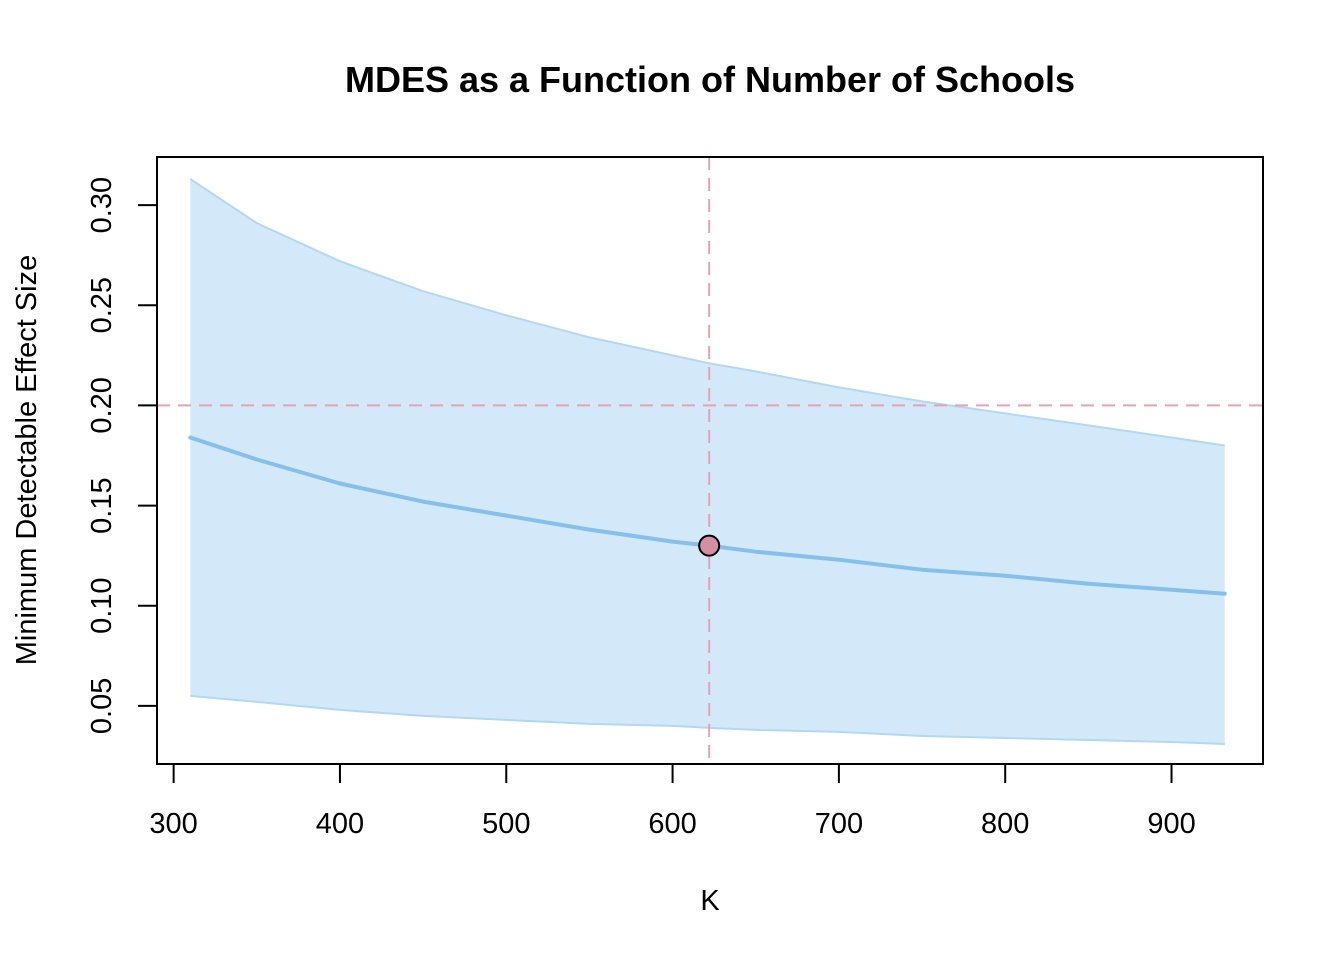 The height and width of the screenshot is (960, 1344). I want to click on y-tick-label: 0.30, so click(102, 205).